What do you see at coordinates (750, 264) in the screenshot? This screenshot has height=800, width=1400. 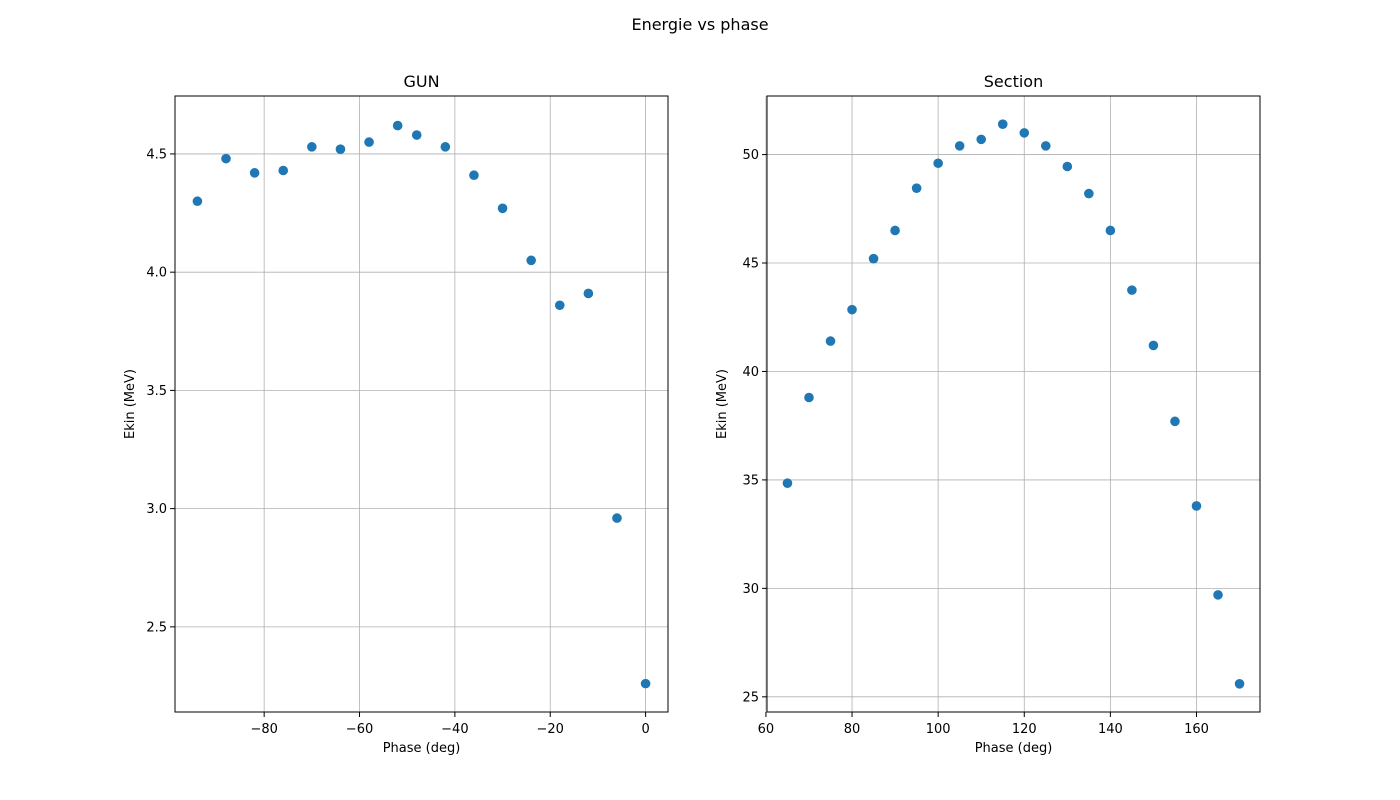 I see `section-y-tick-label: 45` at bounding box center [750, 264].